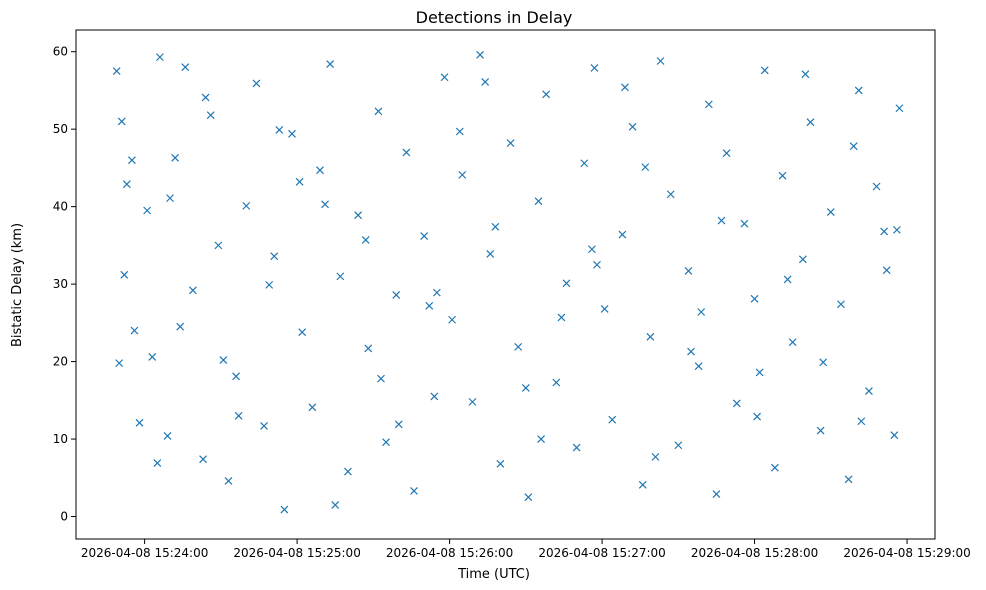  Describe the element at coordinates (754, 553) in the screenshot. I see `x-tick-label: 2026-04-08 15:28:00` at that location.